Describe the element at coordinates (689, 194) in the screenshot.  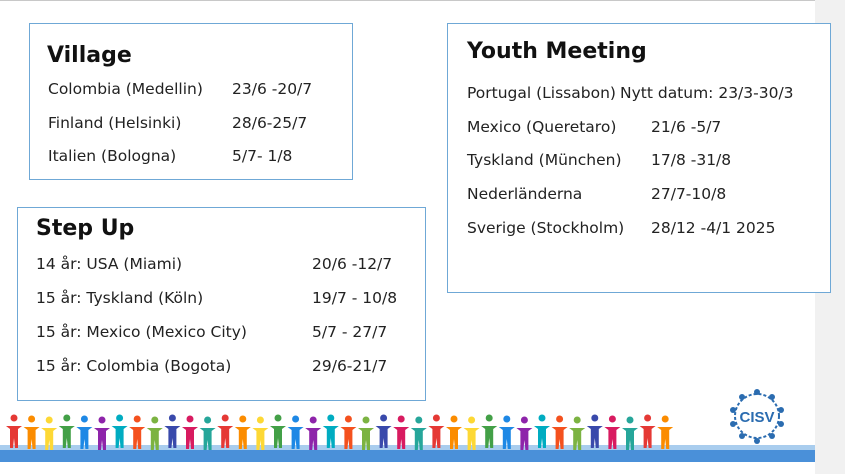
I see `youth-dates-4: 27/7-10/8` at that location.